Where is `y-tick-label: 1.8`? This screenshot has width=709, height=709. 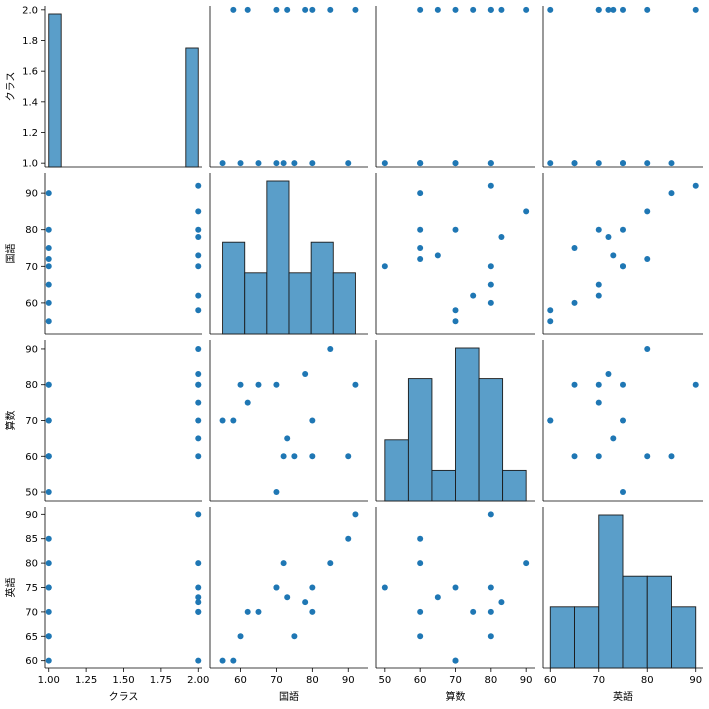
y-tick-label: 1.8 is located at coordinates (30, 41).